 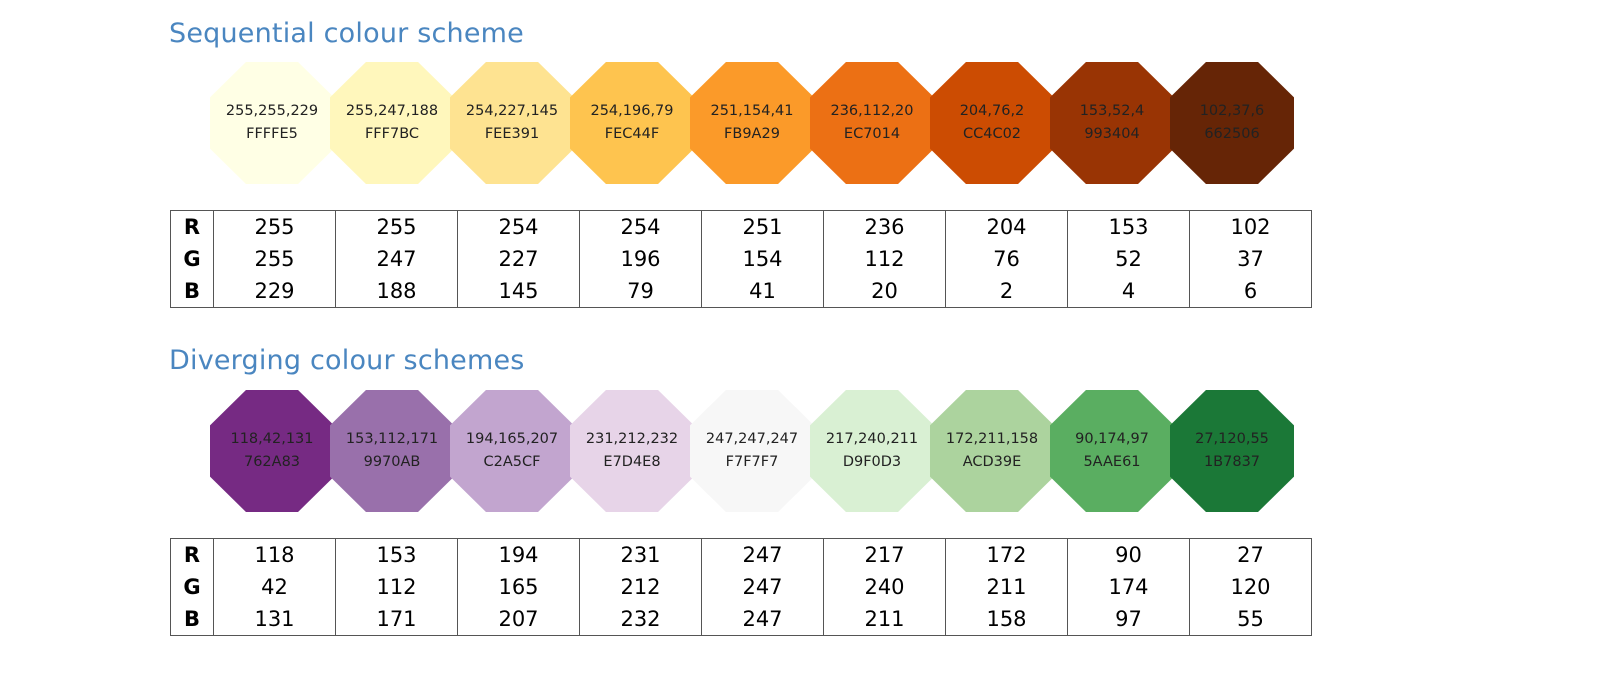 I want to click on channel-value-cell: 20, so click(x=884, y=291).